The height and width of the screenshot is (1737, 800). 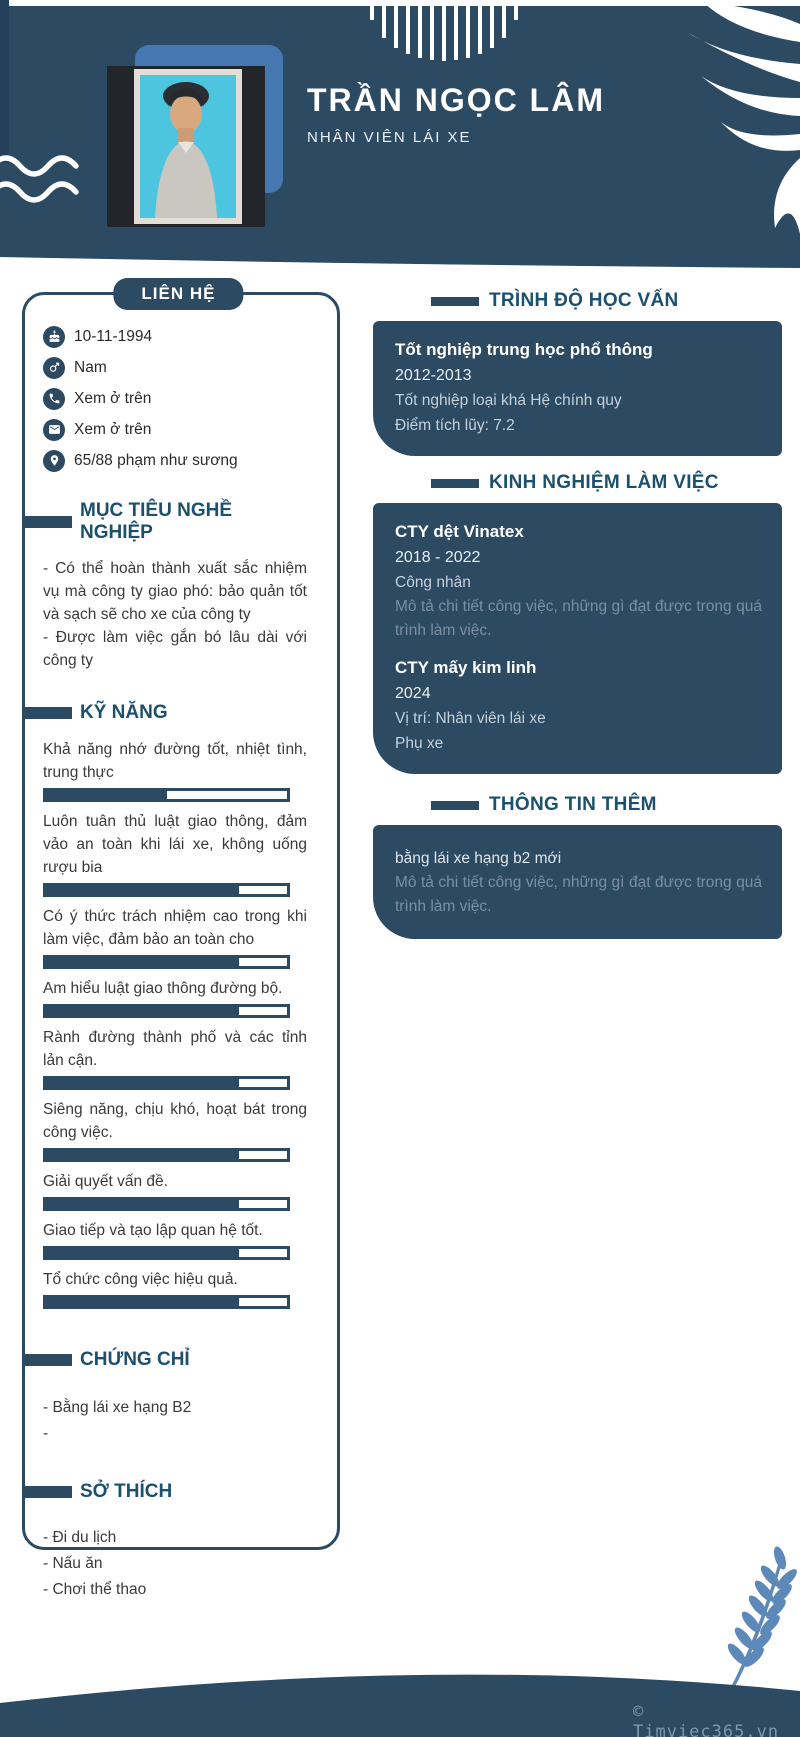 I want to click on education-detail: Tốt nghiệp loại khá Hệ chính quy, so click(x=508, y=400).